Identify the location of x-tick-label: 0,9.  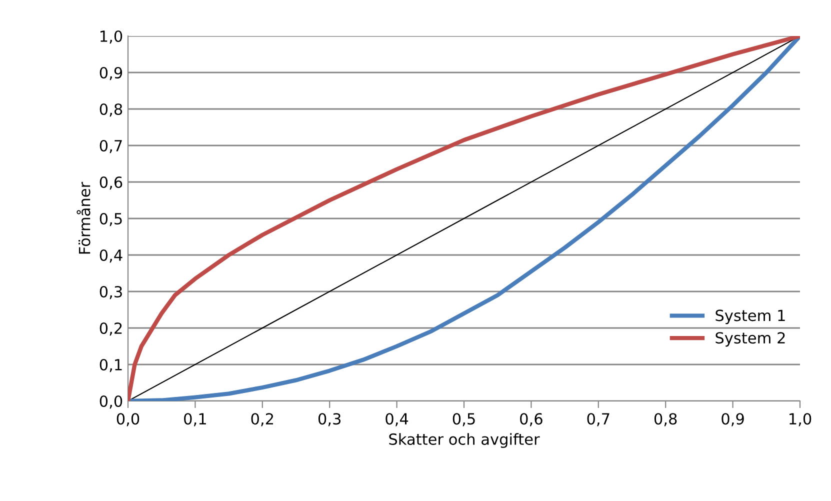
(733, 419).